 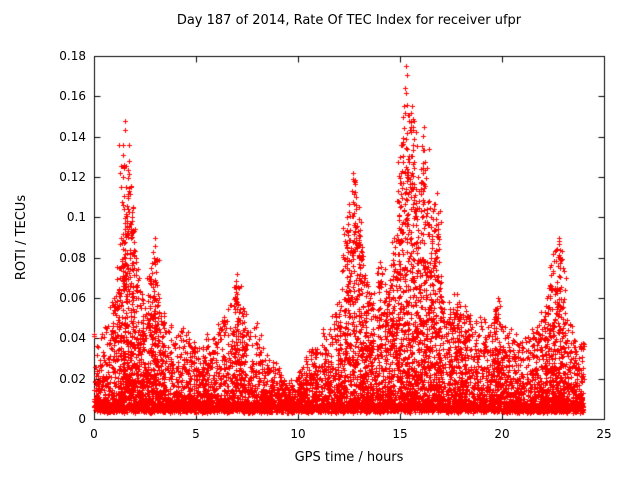 What do you see at coordinates (72, 298) in the screenshot?
I see `y-tick-label: 0.06` at bounding box center [72, 298].